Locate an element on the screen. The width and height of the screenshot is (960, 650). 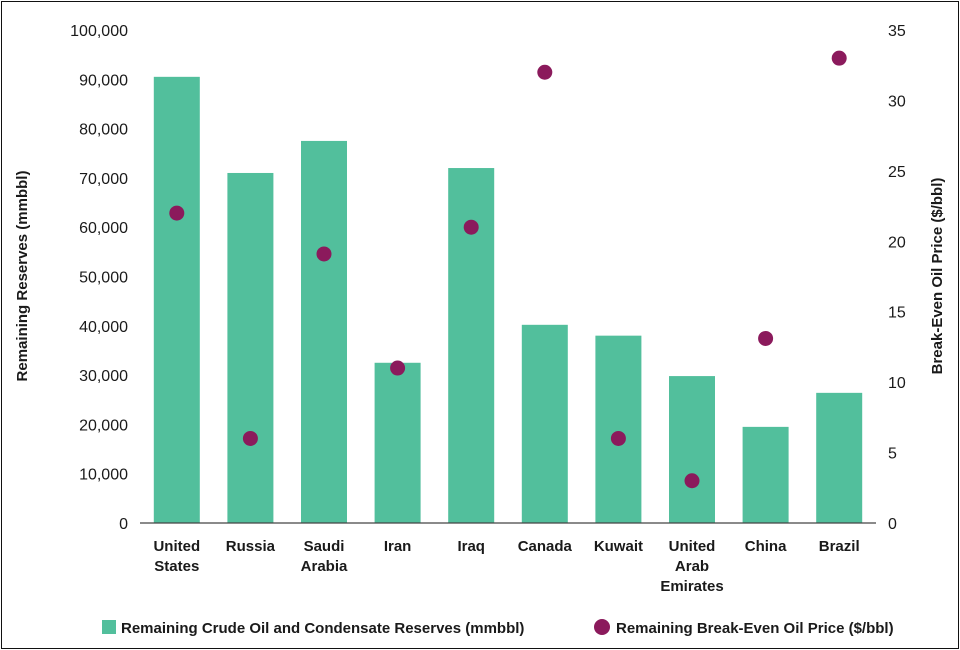
category-label: United States is located at coordinates (176, 556).